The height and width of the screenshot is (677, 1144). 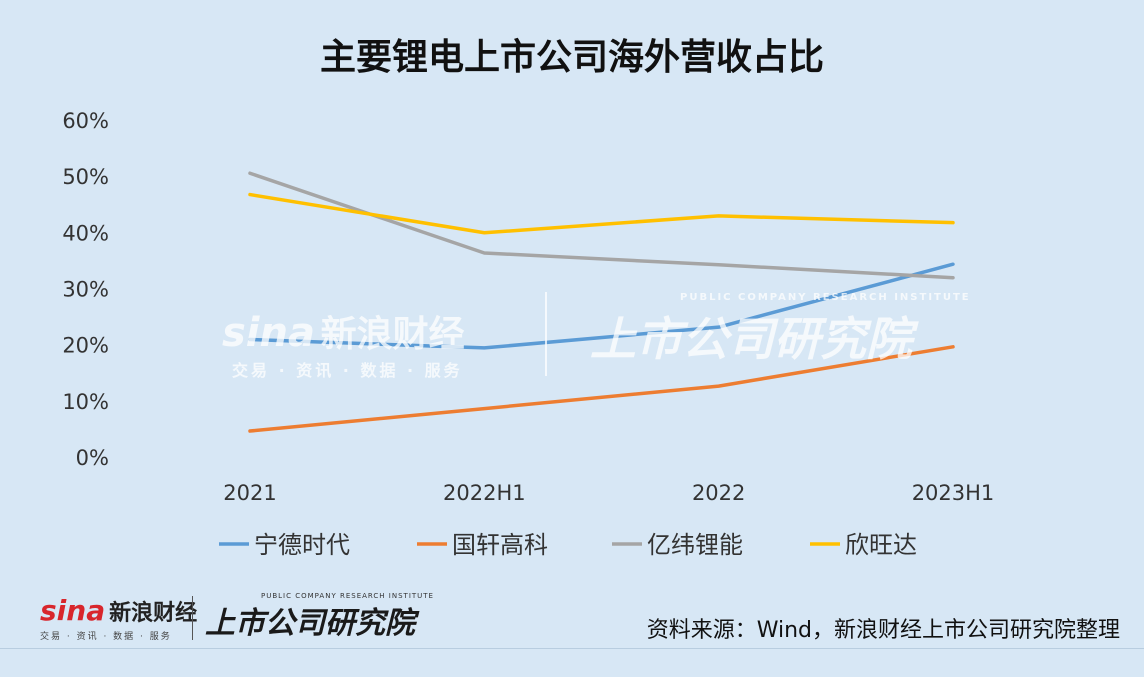 I want to click on legend-label: 国轩高科, so click(x=500, y=545).